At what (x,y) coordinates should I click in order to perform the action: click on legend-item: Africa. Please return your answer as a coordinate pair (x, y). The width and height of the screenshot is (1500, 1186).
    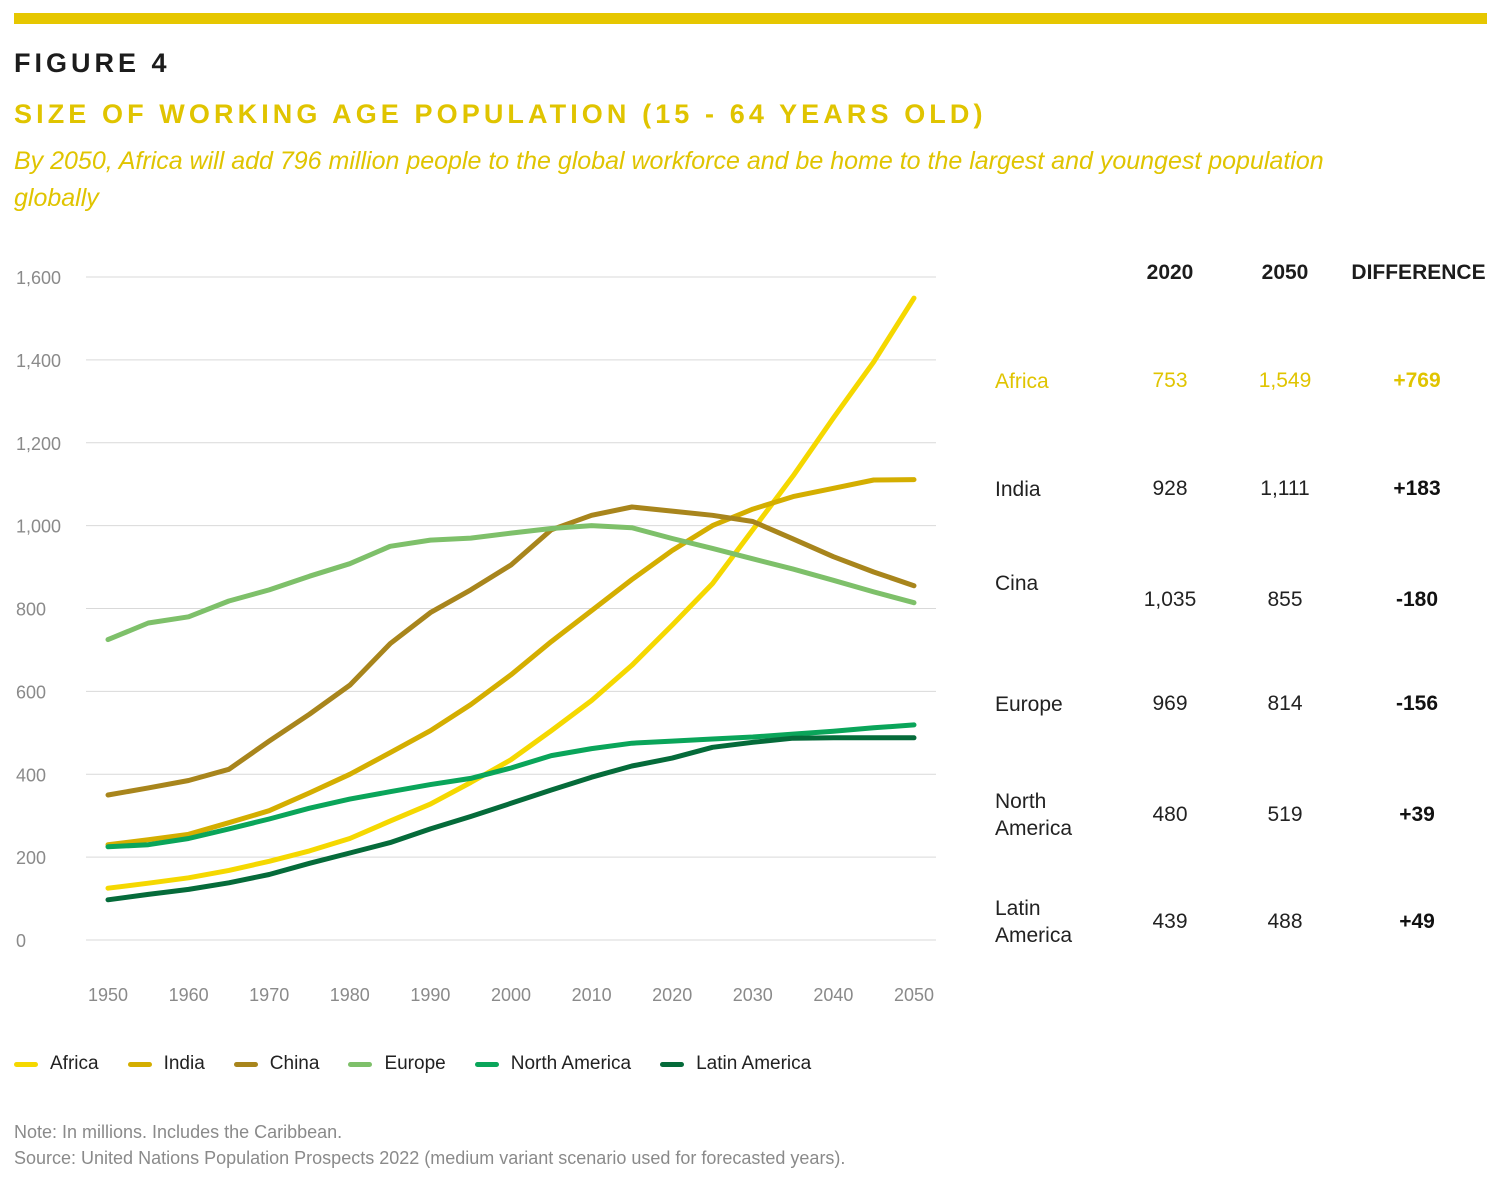
    Looking at the image, I should click on (56, 1064).